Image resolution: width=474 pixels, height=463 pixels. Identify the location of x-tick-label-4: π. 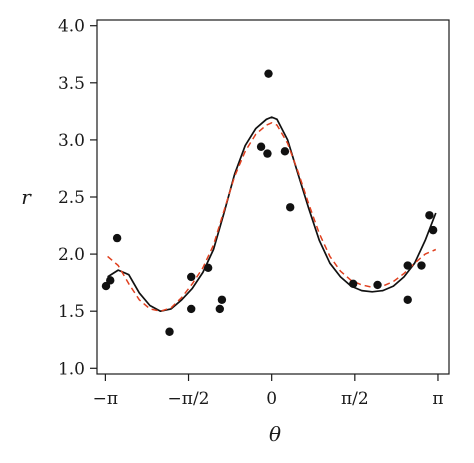
(437, 399).